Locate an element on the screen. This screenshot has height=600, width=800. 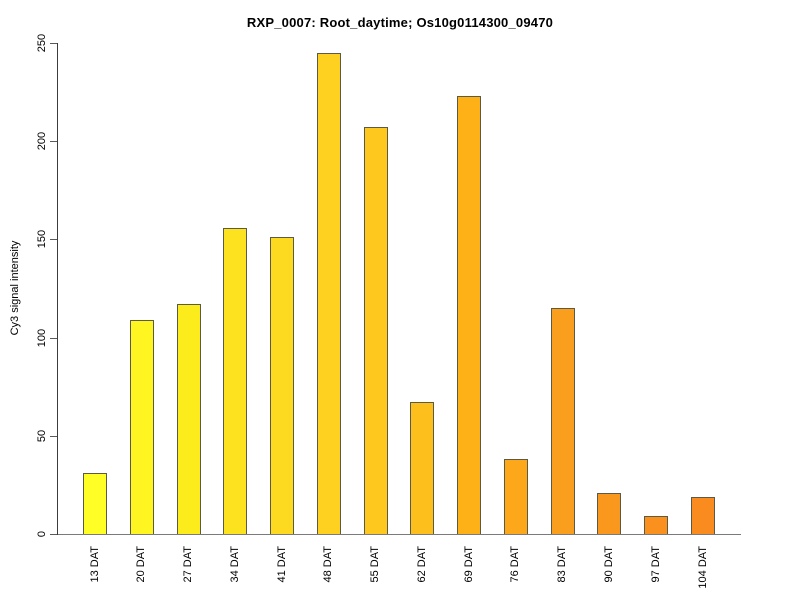
x-tick-label: 27 DAT is located at coordinates (188, 564).